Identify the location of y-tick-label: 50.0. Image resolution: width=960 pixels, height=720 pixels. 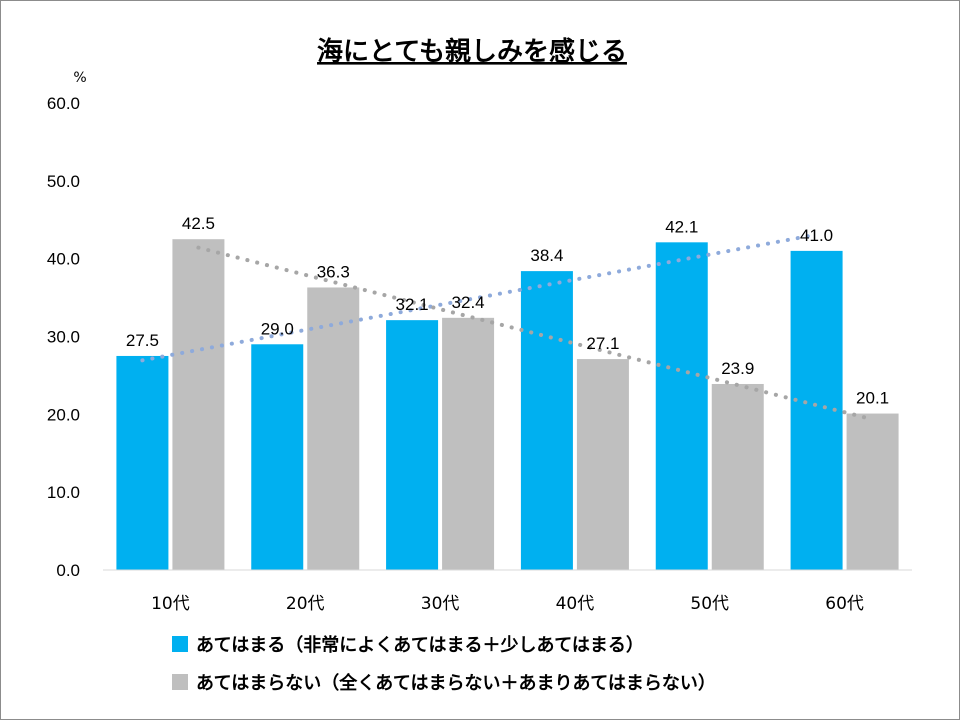
(63, 181).